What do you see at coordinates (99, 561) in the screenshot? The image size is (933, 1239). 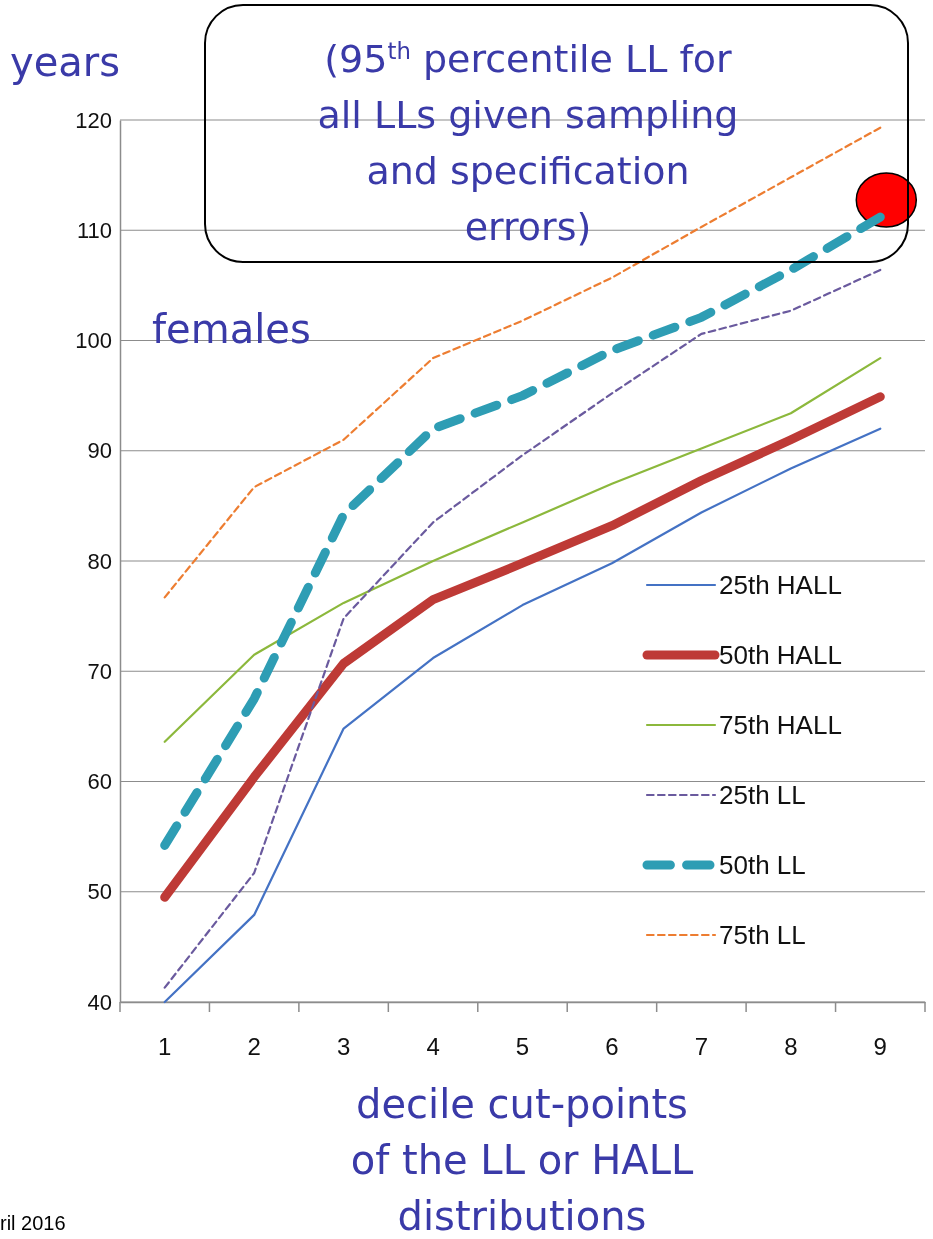 I see `y-tick-label: 80` at bounding box center [99, 561].